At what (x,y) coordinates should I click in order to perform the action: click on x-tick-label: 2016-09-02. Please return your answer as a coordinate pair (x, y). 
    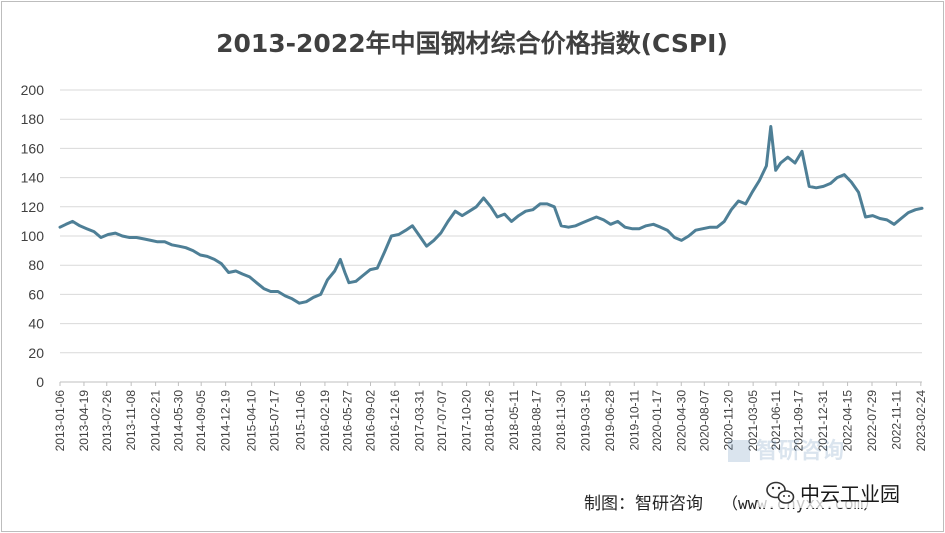
    Looking at the image, I should click on (371, 421).